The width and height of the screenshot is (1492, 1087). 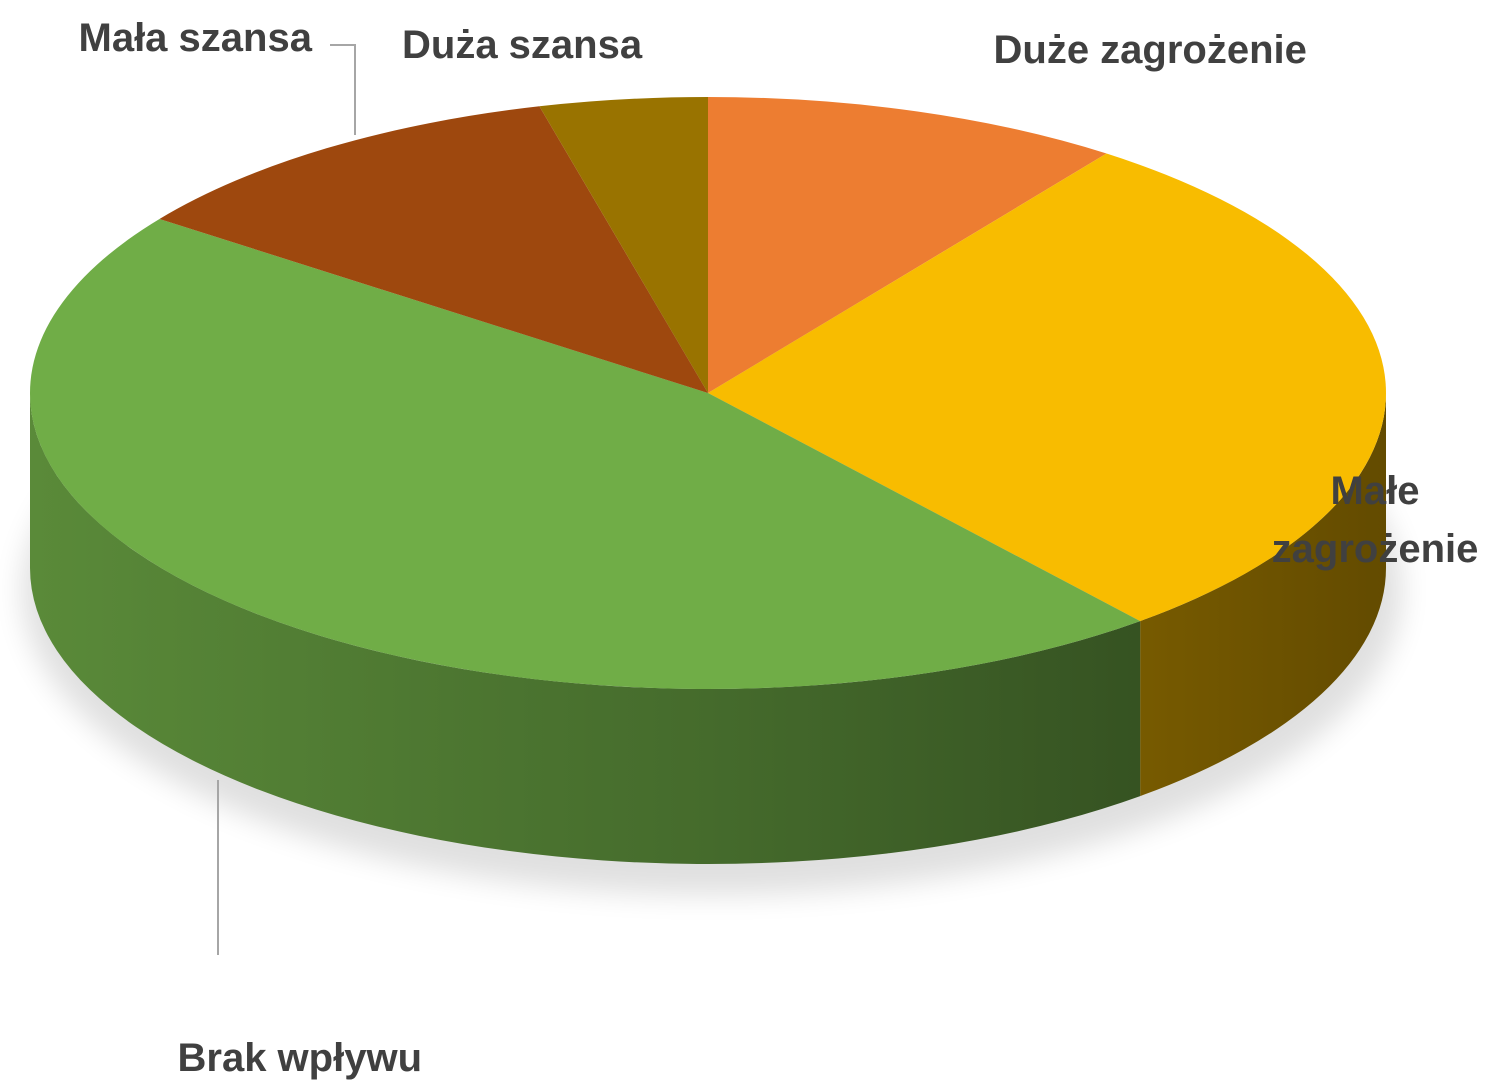 I want to click on slice-label: Mała szansa, so click(x=195, y=38).